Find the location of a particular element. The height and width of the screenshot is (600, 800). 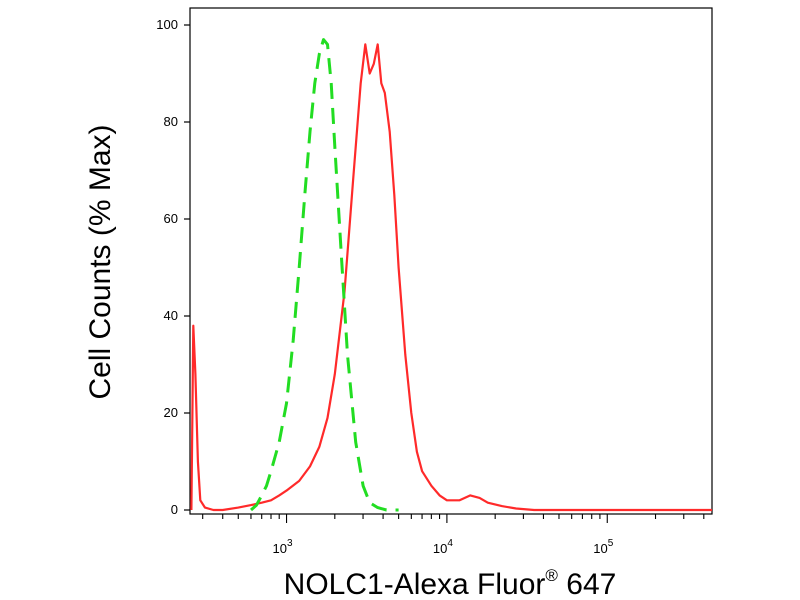

x-axis-title-suffix: 647 is located at coordinates (587, 584).